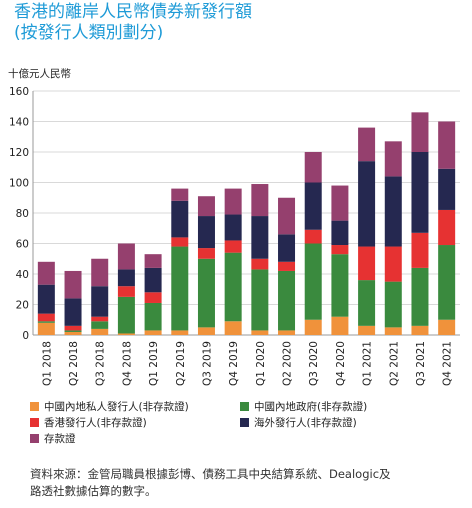  What do you see at coordinates (89, 33) in the screenshot?
I see `chart-title-line-2: (按發行人類別劃分)` at bounding box center [89, 33].